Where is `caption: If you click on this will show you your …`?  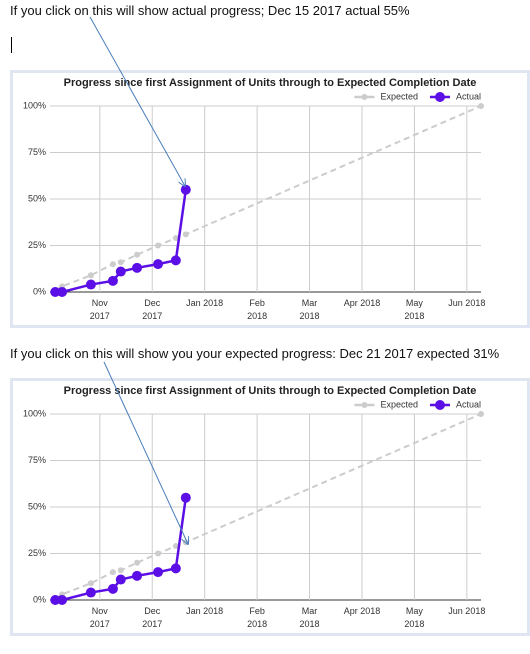 caption: If you click on this will show you your … is located at coordinates (255, 353).